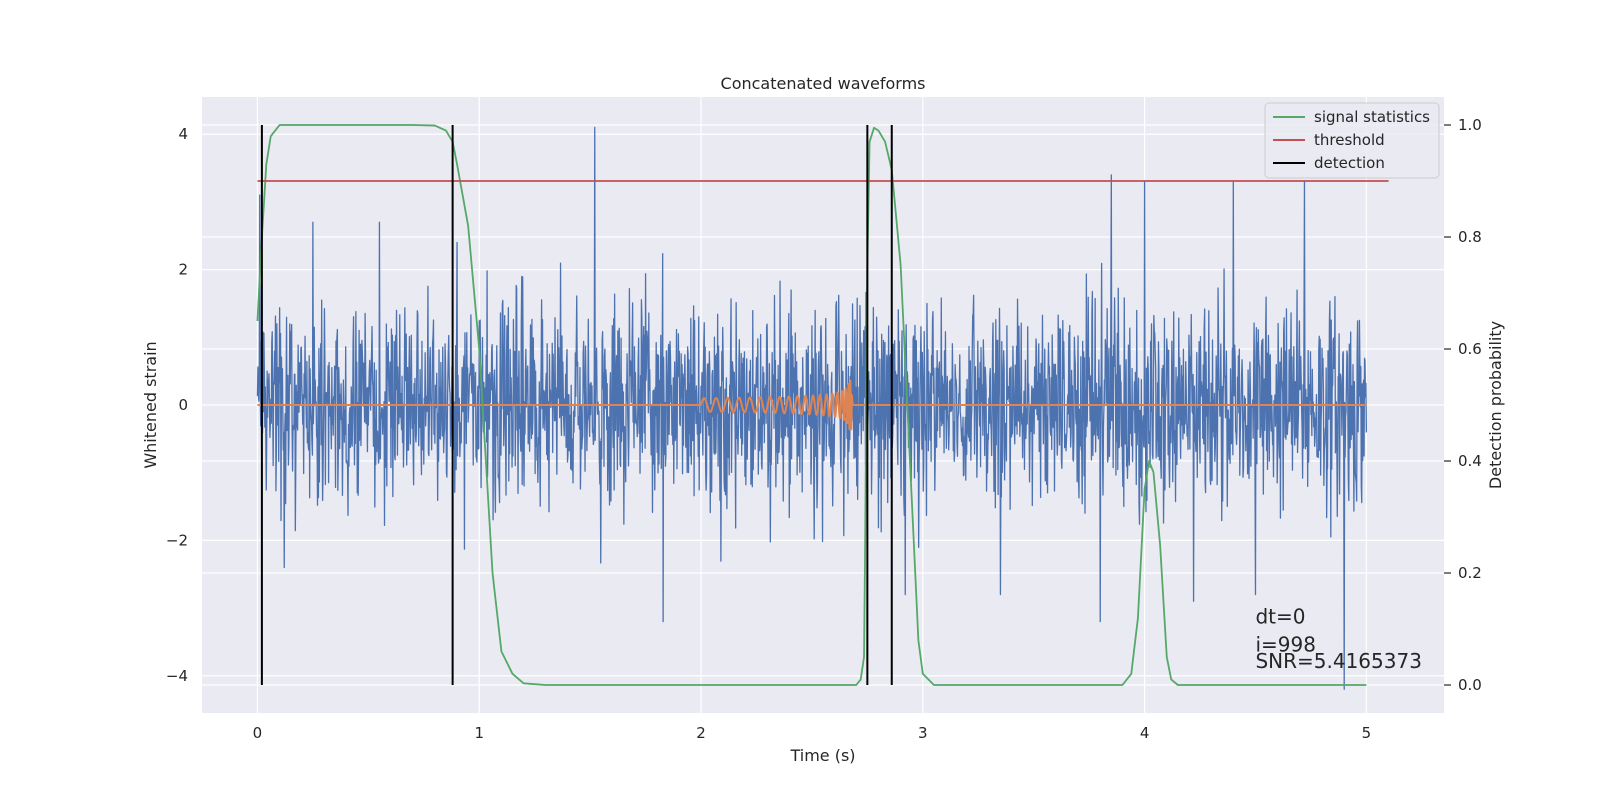 This screenshot has width=1600, height=800. What do you see at coordinates (183, 405) in the screenshot?
I see `y-tick-label: 0` at bounding box center [183, 405].